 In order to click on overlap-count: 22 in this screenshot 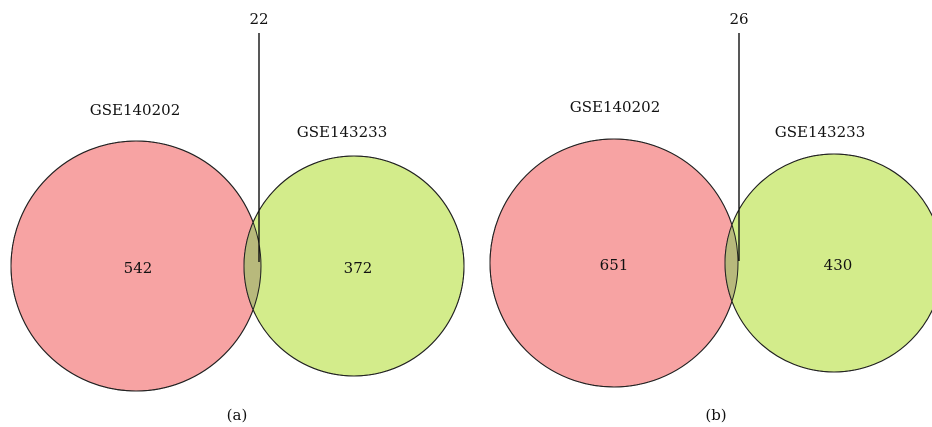, I will do `click(258, 19)`.